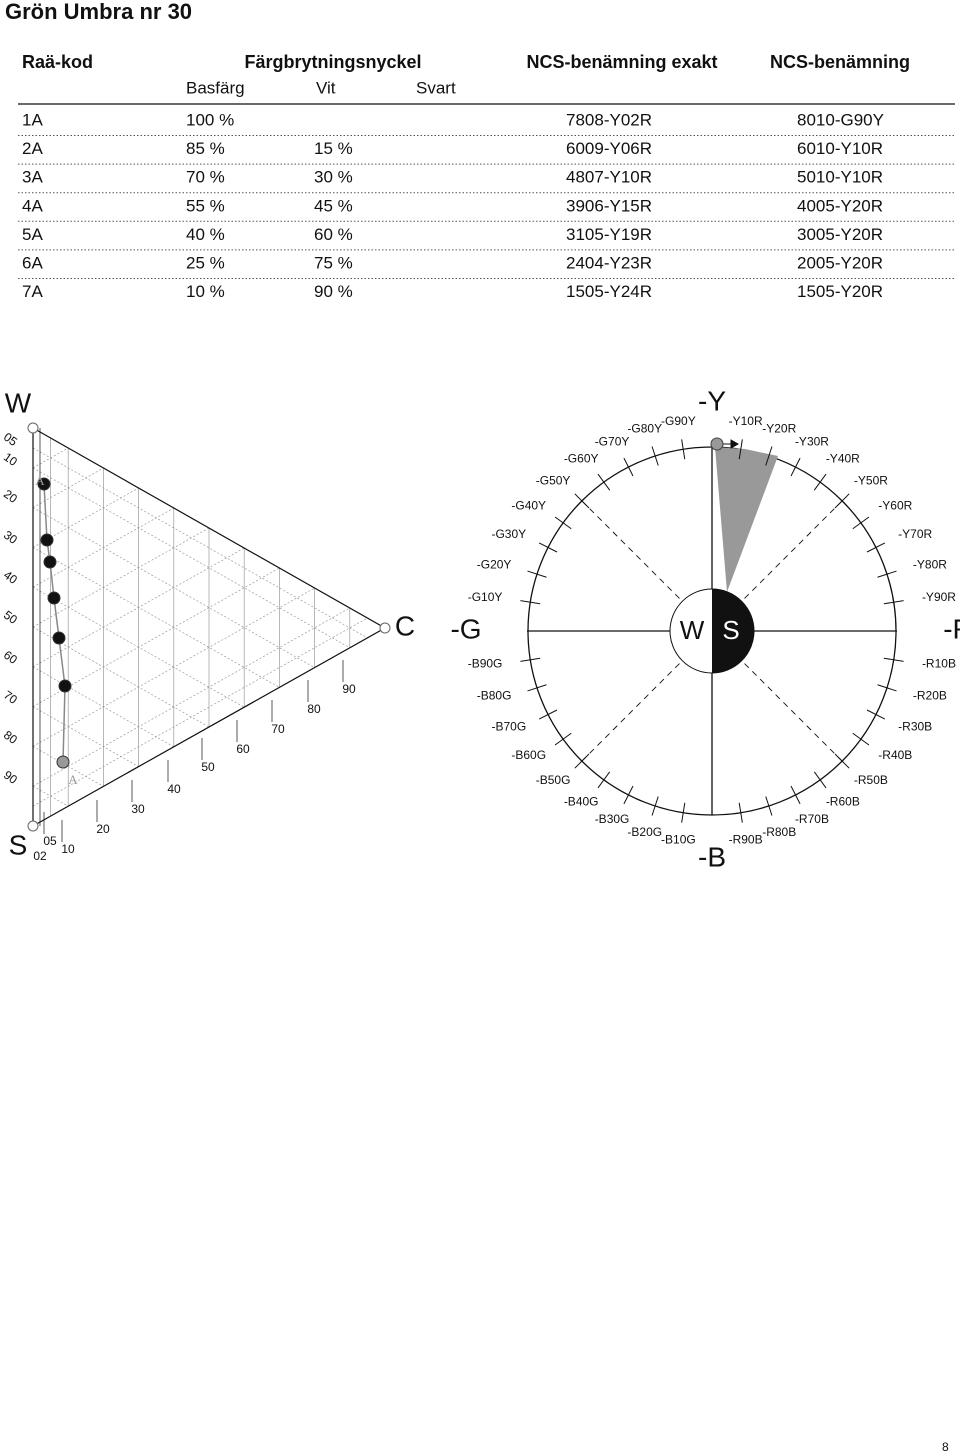 The height and width of the screenshot is (1456, 960). I want to click on scale-label: 30, so click(138, 809).